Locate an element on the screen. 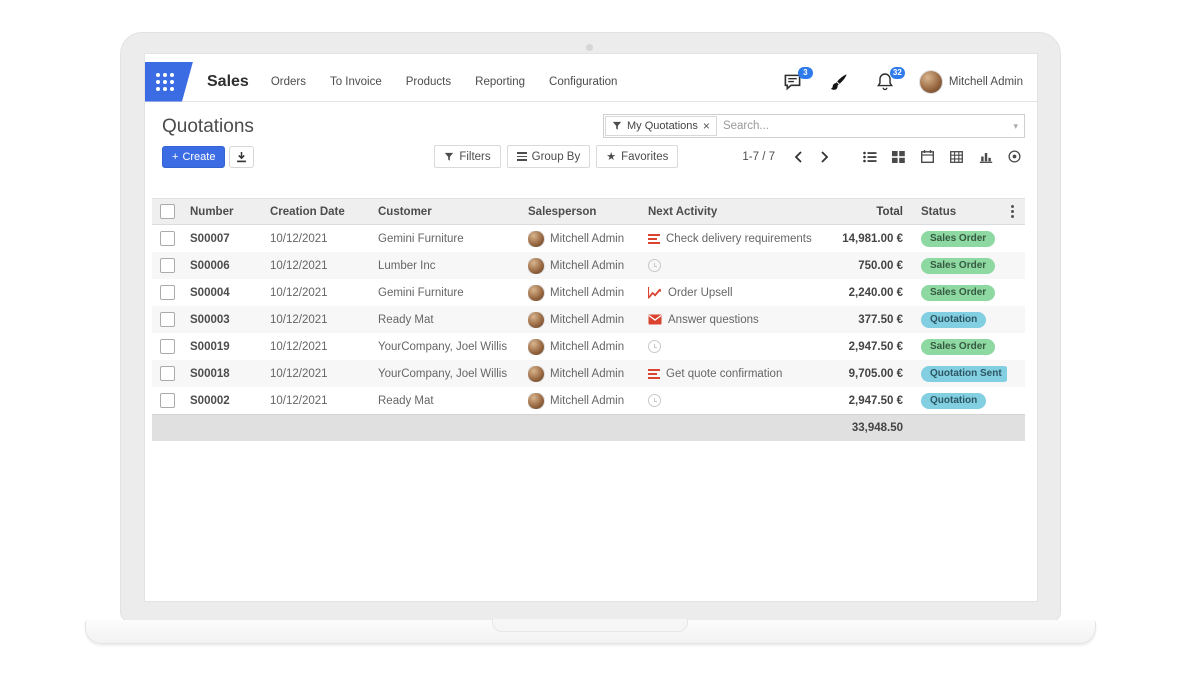  pivot-view-icon is located at coordinates (956, 156).